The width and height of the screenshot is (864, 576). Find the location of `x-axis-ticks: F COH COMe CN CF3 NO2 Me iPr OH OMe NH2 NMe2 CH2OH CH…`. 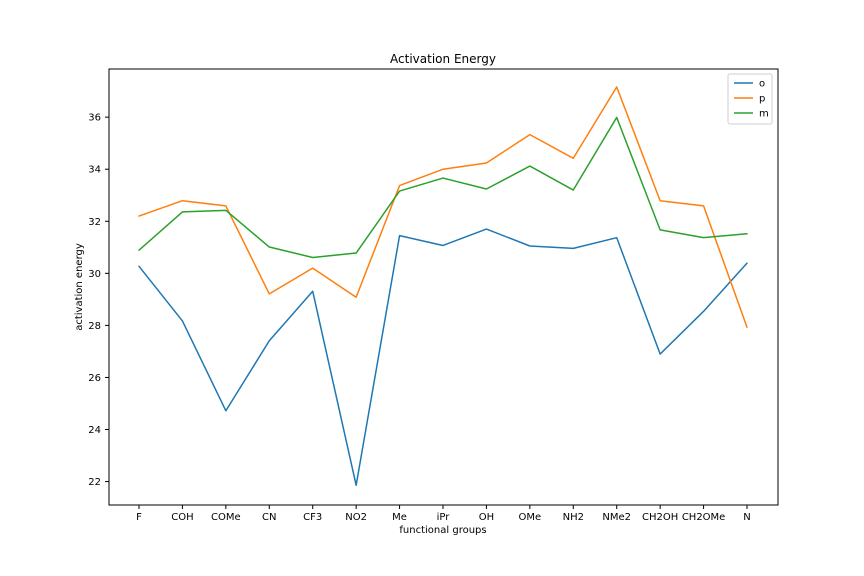

x-axis-ticks: F COH COMe CN CF3 NO2 Me iPr OH OMe NH2 NMe2 CH2OH CH… is located at coordinates (443, 514).